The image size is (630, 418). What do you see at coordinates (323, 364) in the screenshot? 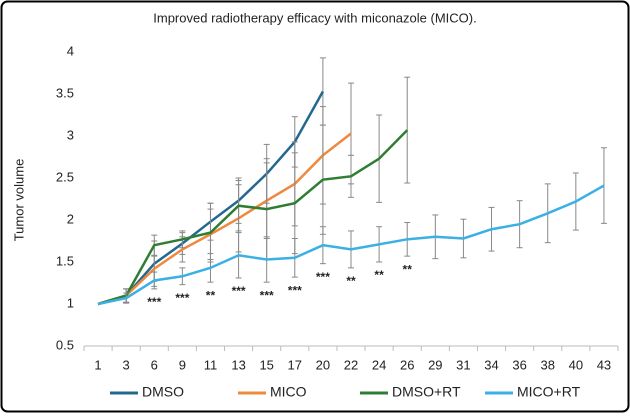
I see `x-tick-label: 20` at bounding box center [323, 364].